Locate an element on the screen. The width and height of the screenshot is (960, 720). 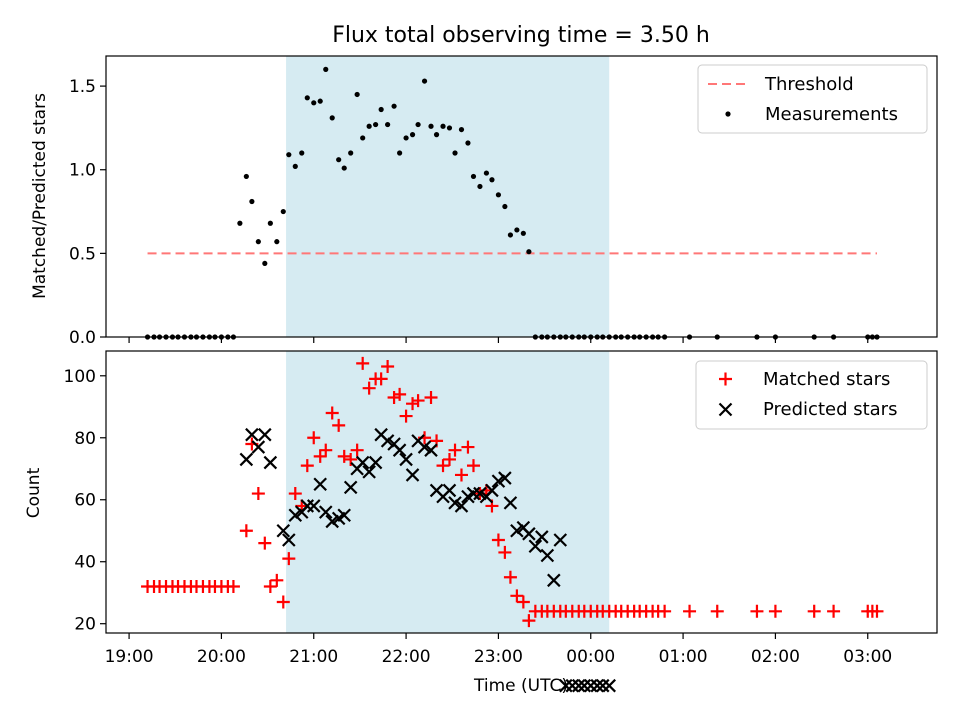
top-legend: Threshold Measurements is located at coordinates (812, 99).